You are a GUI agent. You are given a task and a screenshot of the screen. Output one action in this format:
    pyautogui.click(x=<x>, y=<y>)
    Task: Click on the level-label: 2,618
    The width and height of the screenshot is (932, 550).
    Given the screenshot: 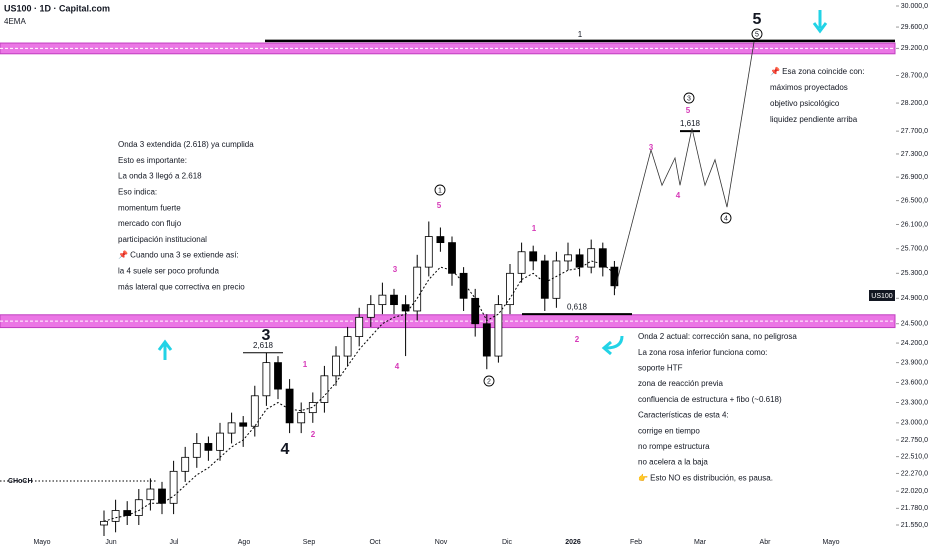 What is the action you would take?
    pyautogui.click(x=263, y=345)
    